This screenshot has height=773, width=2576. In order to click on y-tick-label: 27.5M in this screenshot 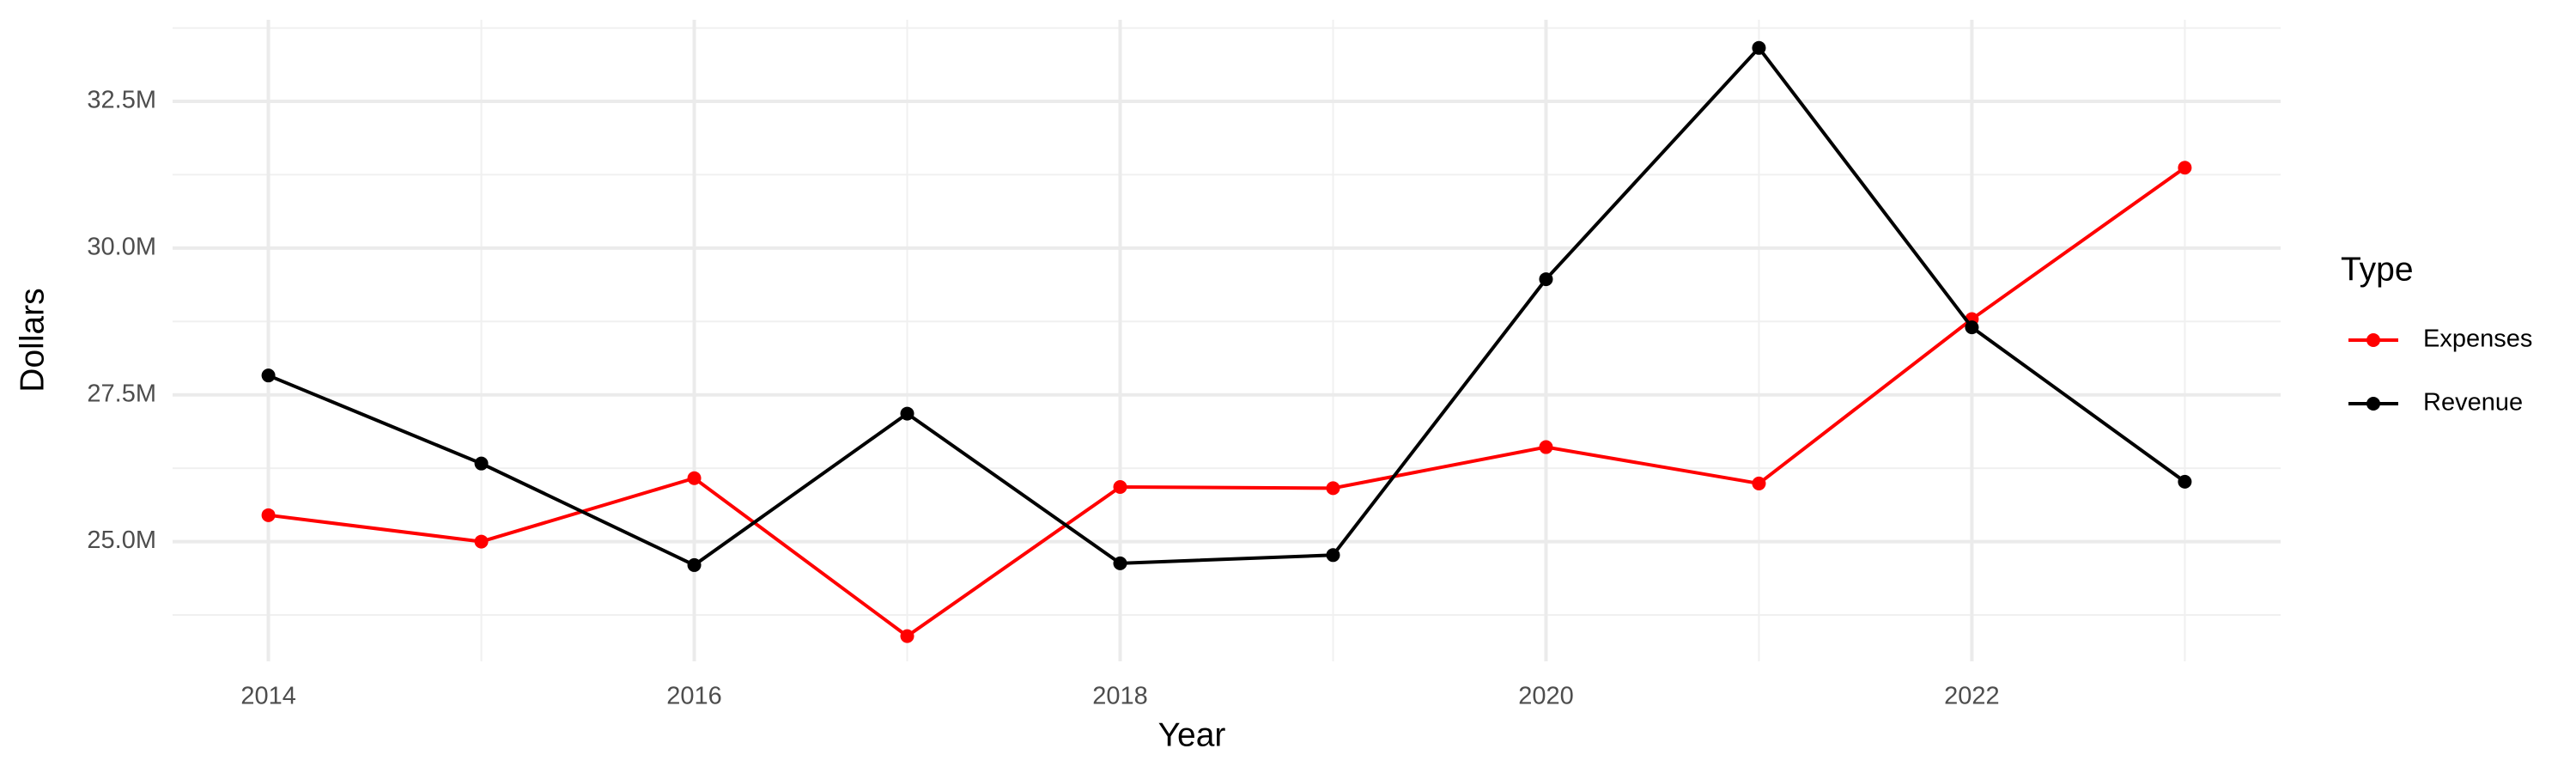, I will do `click(122, 393)`.